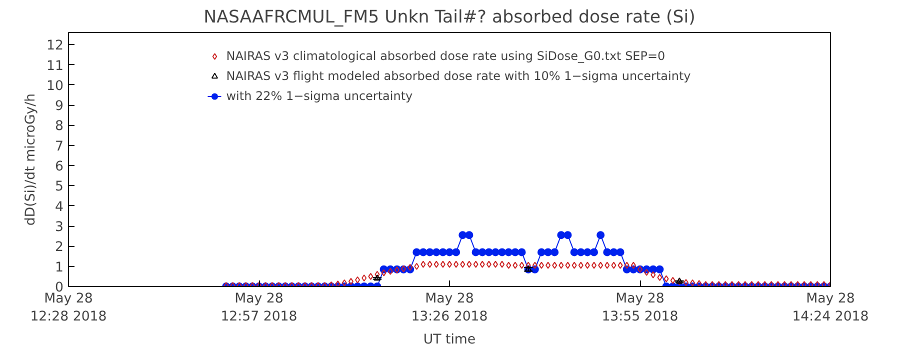 Image resolution: width=900 pixels, height=350 pixels. What do you see at coordinates (319, 96) in the screenshot?
I see `legend-label: with 22% 1−sigma uncertainty` at bounding box center [319, 96].